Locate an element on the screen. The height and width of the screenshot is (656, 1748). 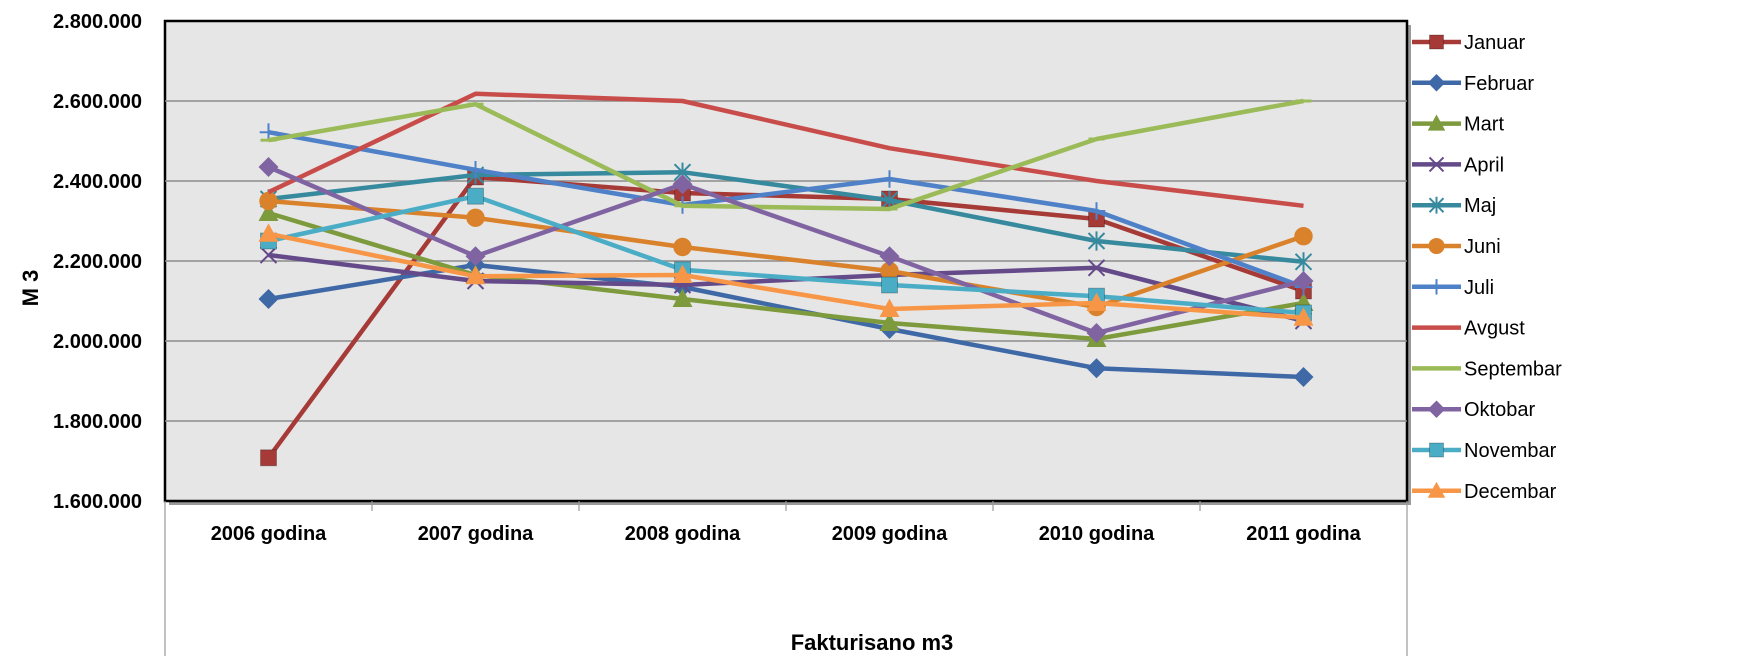
x-tick-label: 2011 godina is located at coordinates (1303, 534).